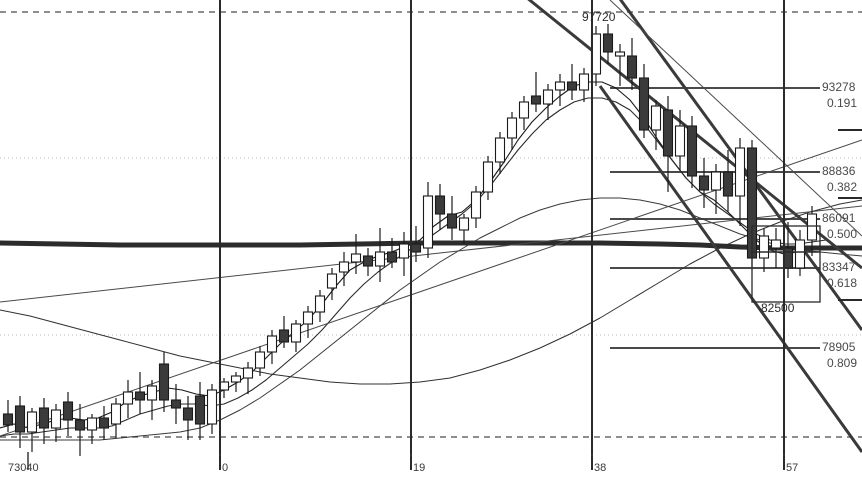 This screenshot has height=480, width=862. I want to click on fibonacci-ratio-label: 0.618, so click(842, 283).